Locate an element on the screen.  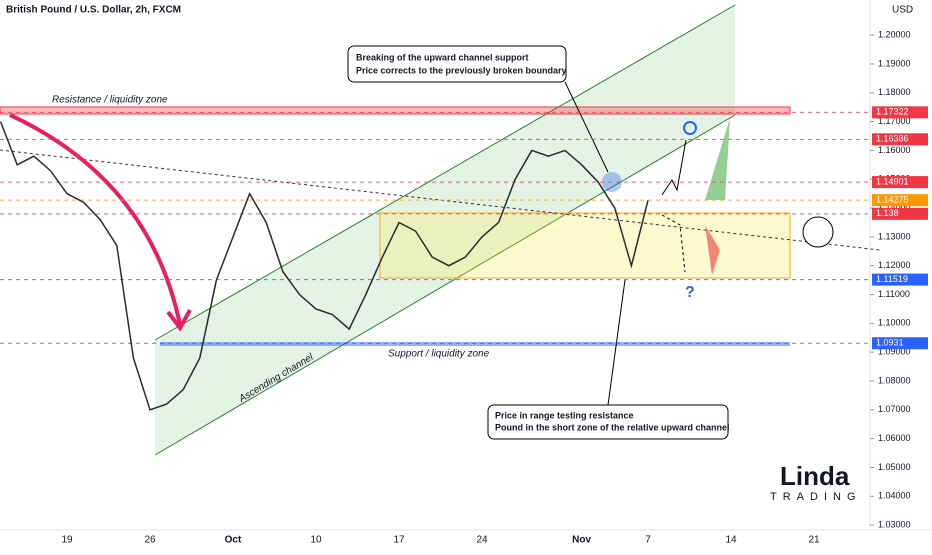
y-tick-label: 1.07000 is located at coordinates (894, 409).